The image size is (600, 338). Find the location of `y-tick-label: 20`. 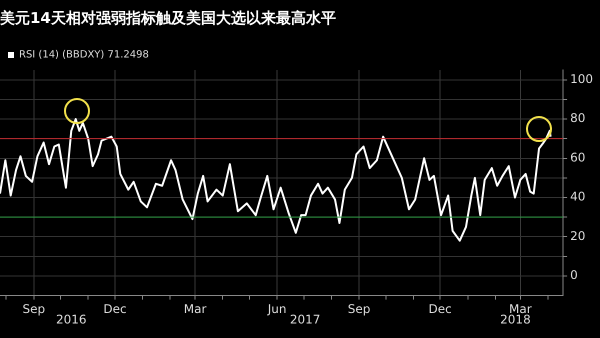

y-tick-label: 20 is located at coordinates (578, 235).